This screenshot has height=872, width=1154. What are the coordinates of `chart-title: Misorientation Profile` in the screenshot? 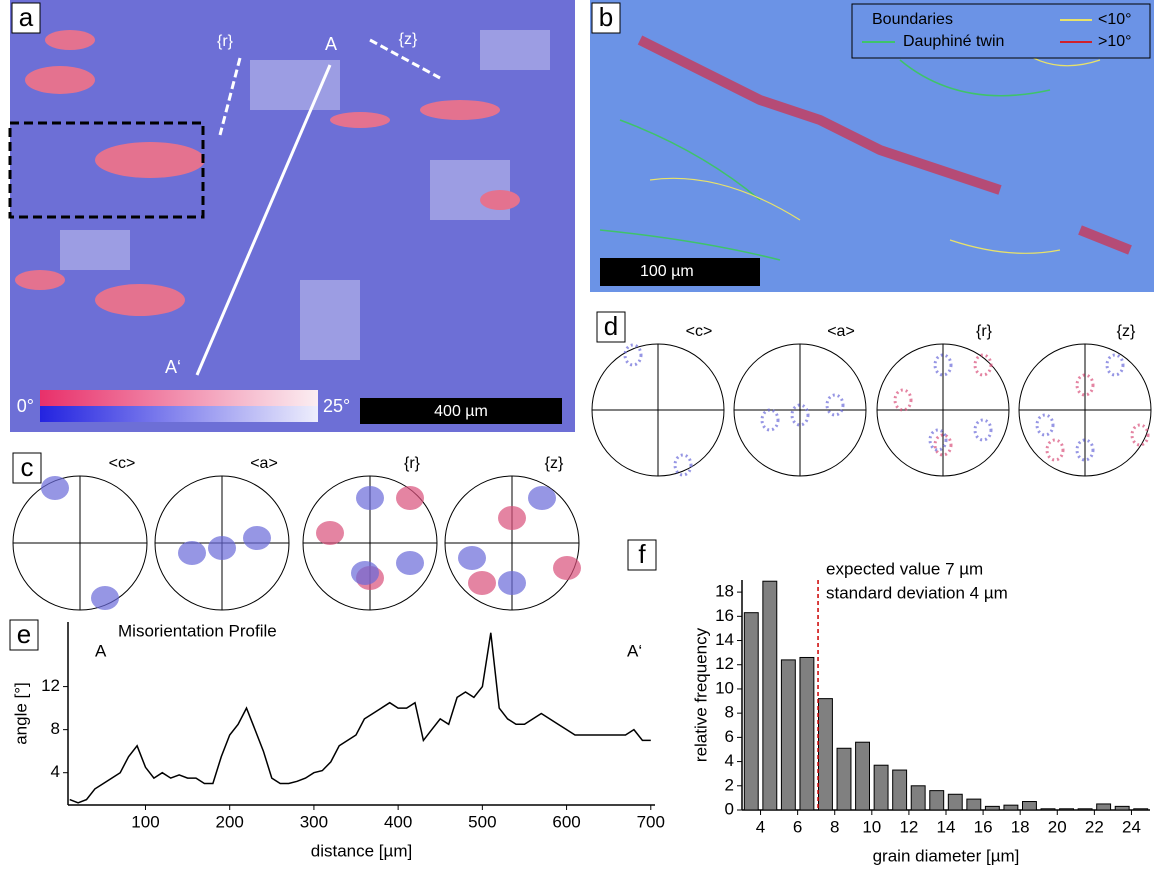 It's located at (197, 630).